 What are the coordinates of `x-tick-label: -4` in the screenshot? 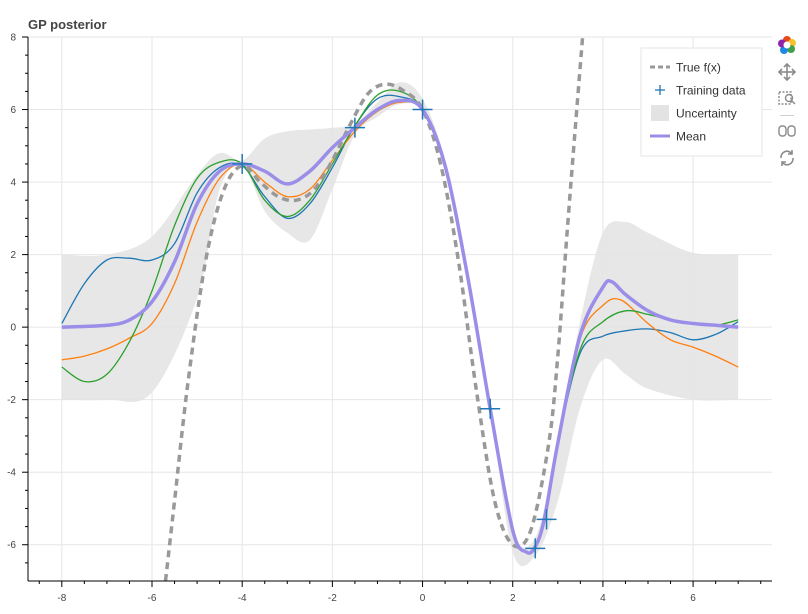 It's located at (242, 598).